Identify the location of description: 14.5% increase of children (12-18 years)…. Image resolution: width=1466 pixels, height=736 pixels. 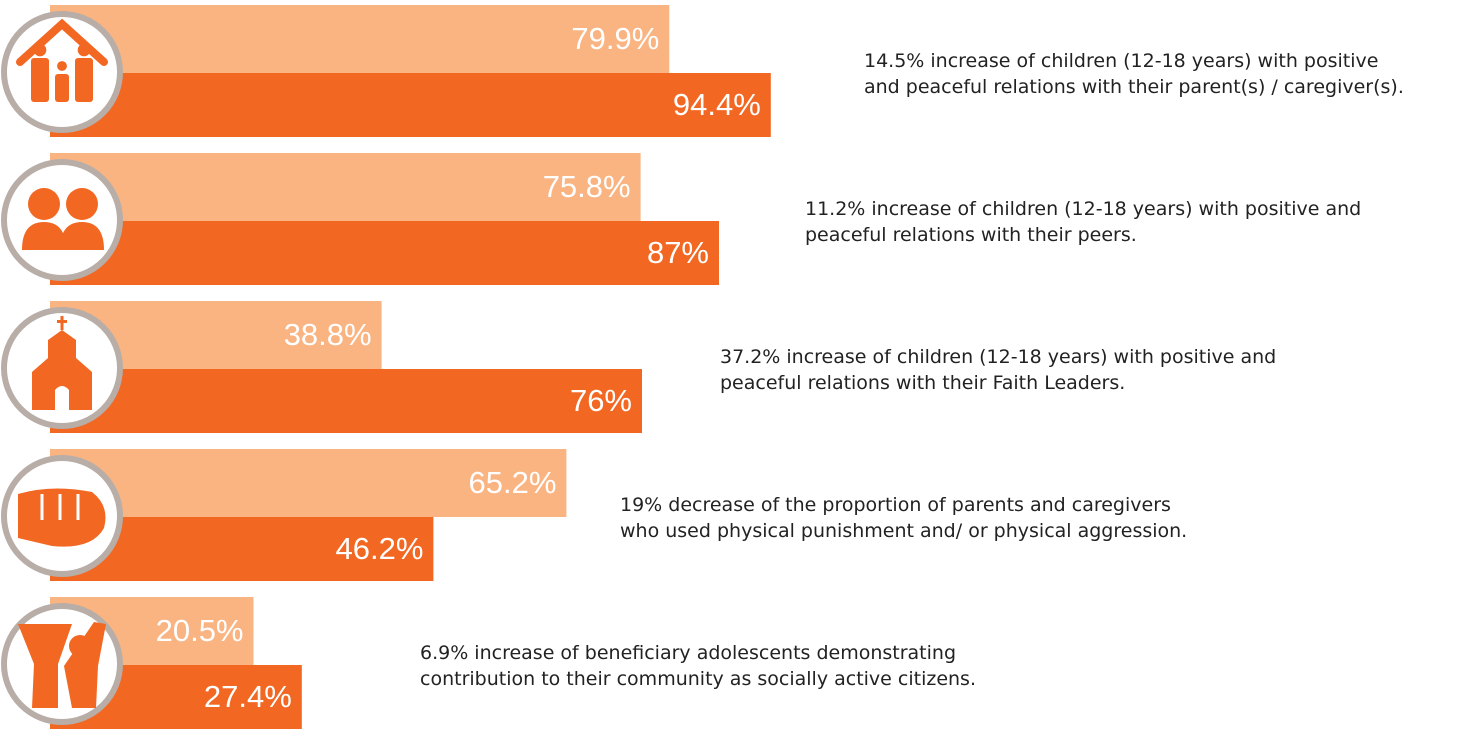
(1121, 61).